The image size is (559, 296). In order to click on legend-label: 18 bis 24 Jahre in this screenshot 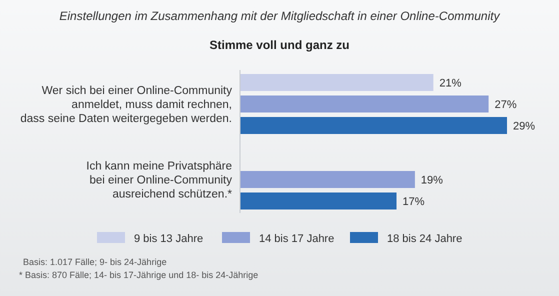, I will do `click(424, 239)`.